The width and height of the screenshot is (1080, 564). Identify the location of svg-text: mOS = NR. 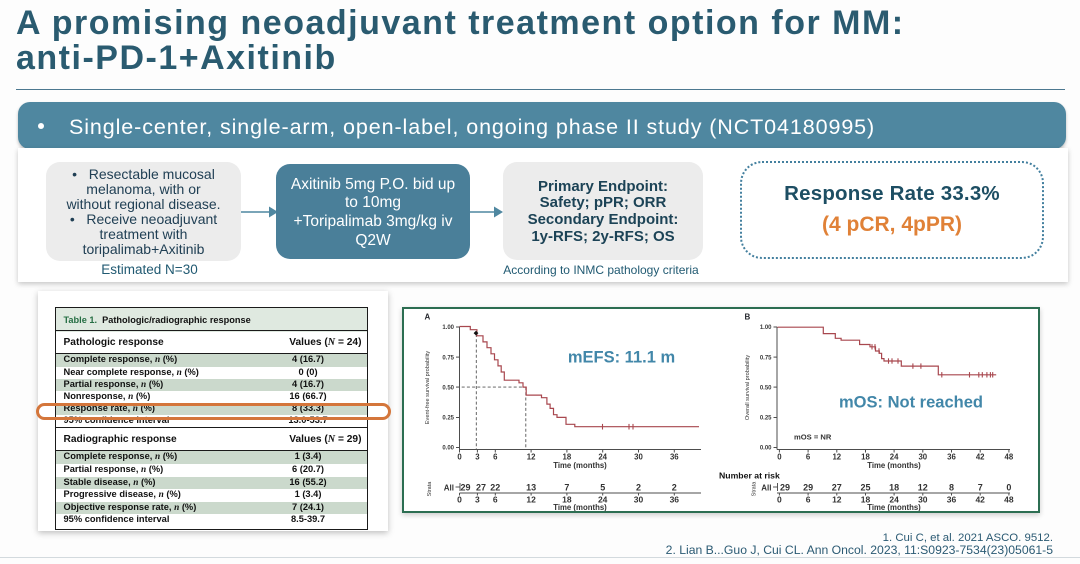
(813, 436).